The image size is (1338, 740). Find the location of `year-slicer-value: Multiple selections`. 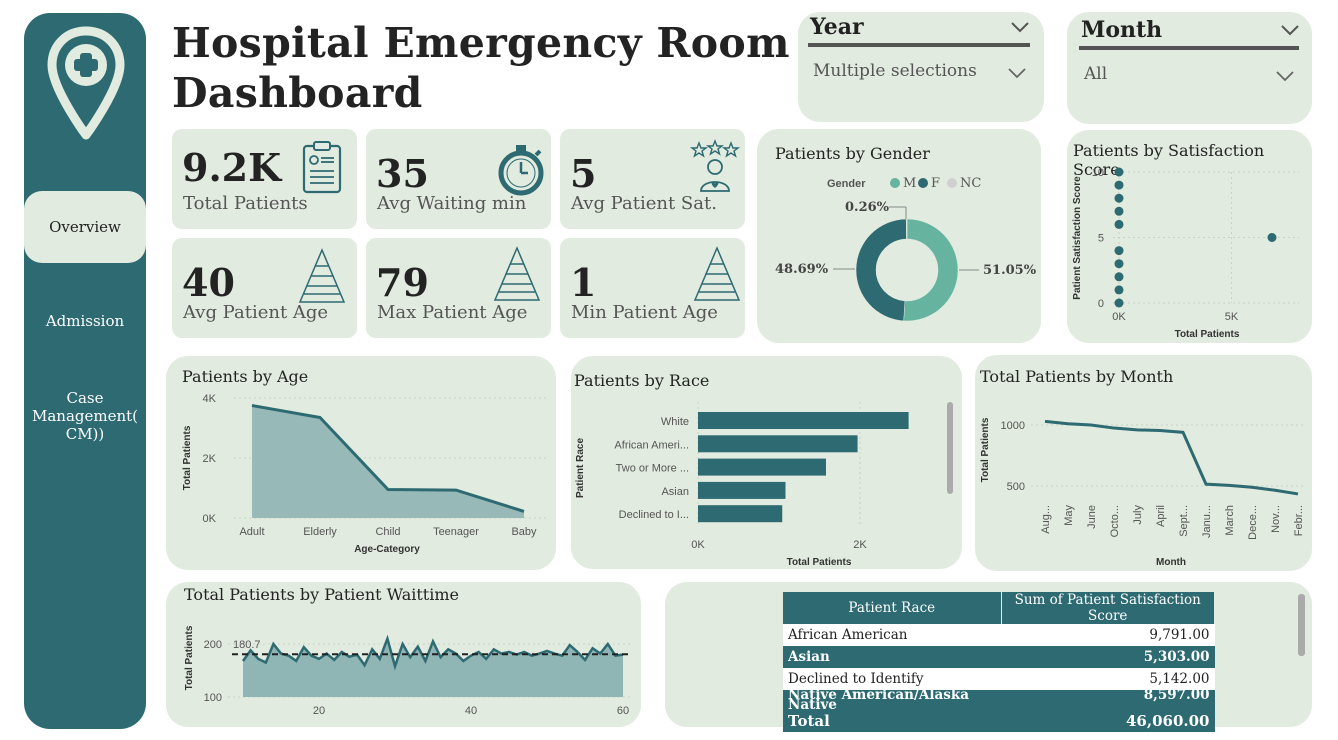

year-slicer-value: Multiple selections is located at coordinates (895, 71).